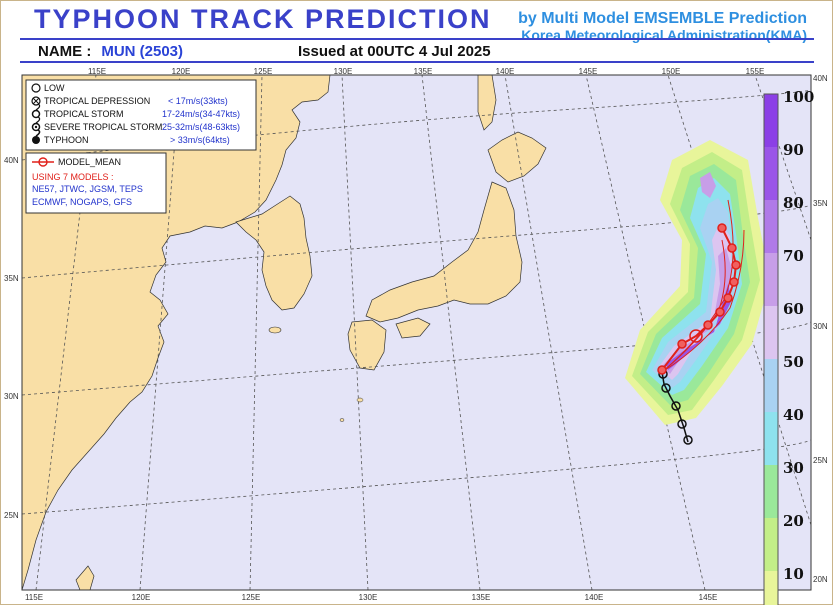  Describe the element at coordinates (820, 579) in the screenshot. I see `right-lat-label: 20N` at that location.